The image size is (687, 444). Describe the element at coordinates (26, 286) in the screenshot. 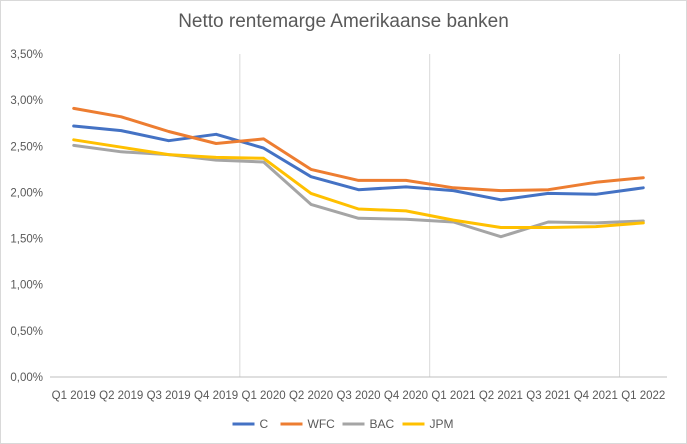

I see `y-tick-label: 1,00%` at that location.